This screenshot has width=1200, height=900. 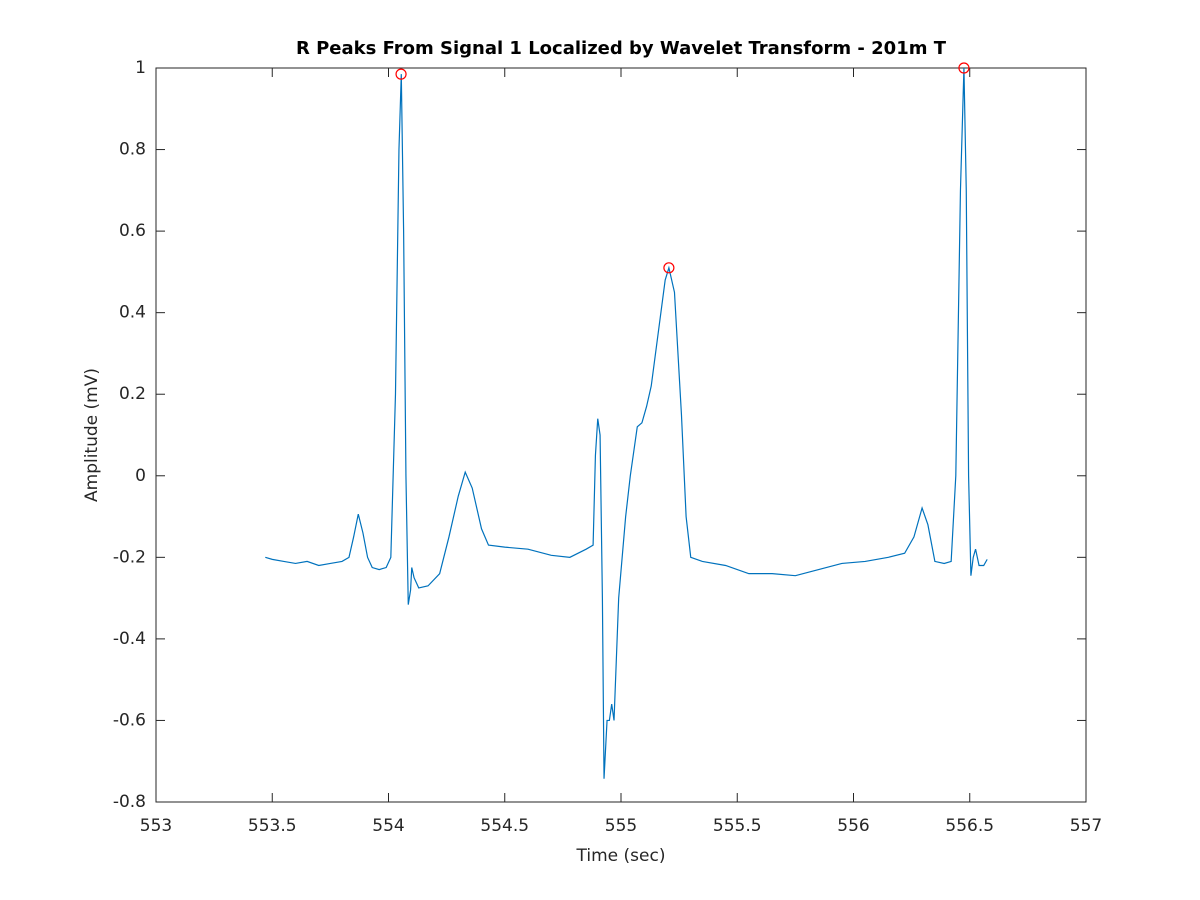 I want to click on x-tick-label: 557, so click(x=1086, y=826).